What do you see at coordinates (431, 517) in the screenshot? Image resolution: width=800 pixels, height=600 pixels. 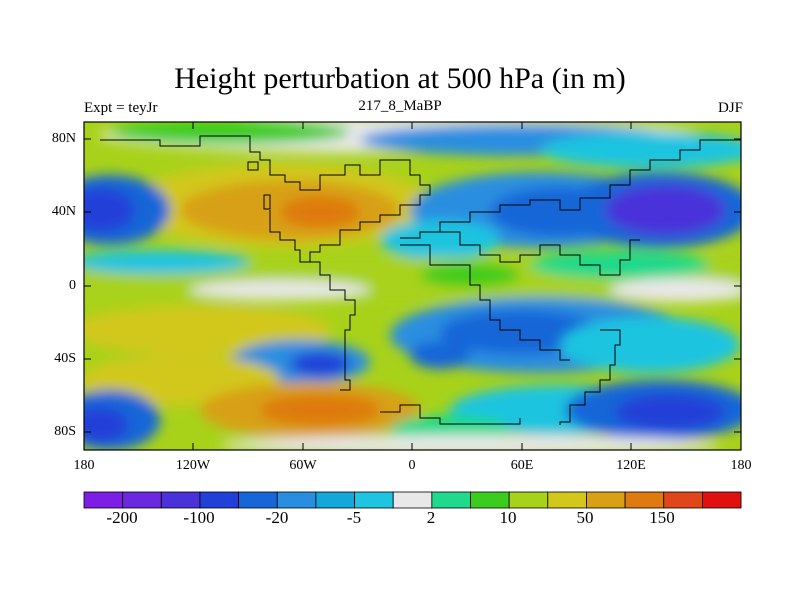 I see `colorbar-label: 2` at bounding box center [431, 517].